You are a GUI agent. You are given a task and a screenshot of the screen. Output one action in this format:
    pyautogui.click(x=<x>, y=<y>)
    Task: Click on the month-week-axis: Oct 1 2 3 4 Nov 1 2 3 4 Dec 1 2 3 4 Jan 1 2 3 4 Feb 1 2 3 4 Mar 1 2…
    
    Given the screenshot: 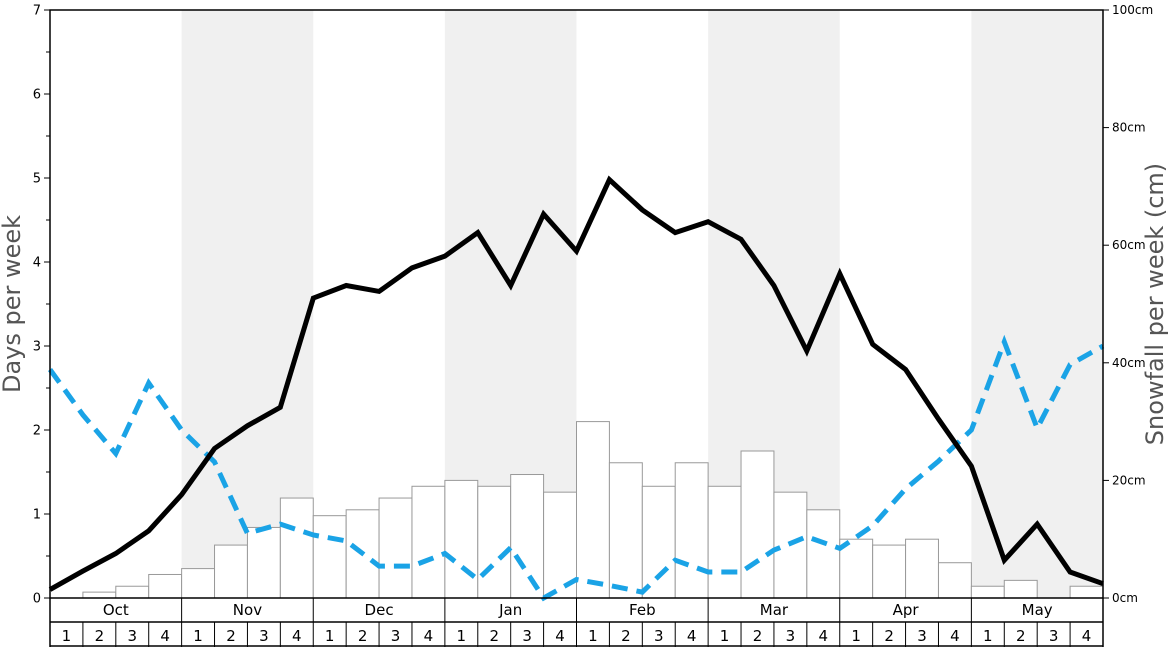 What is the action you would take?
    pyautogui.click(x=576, y=622)
    